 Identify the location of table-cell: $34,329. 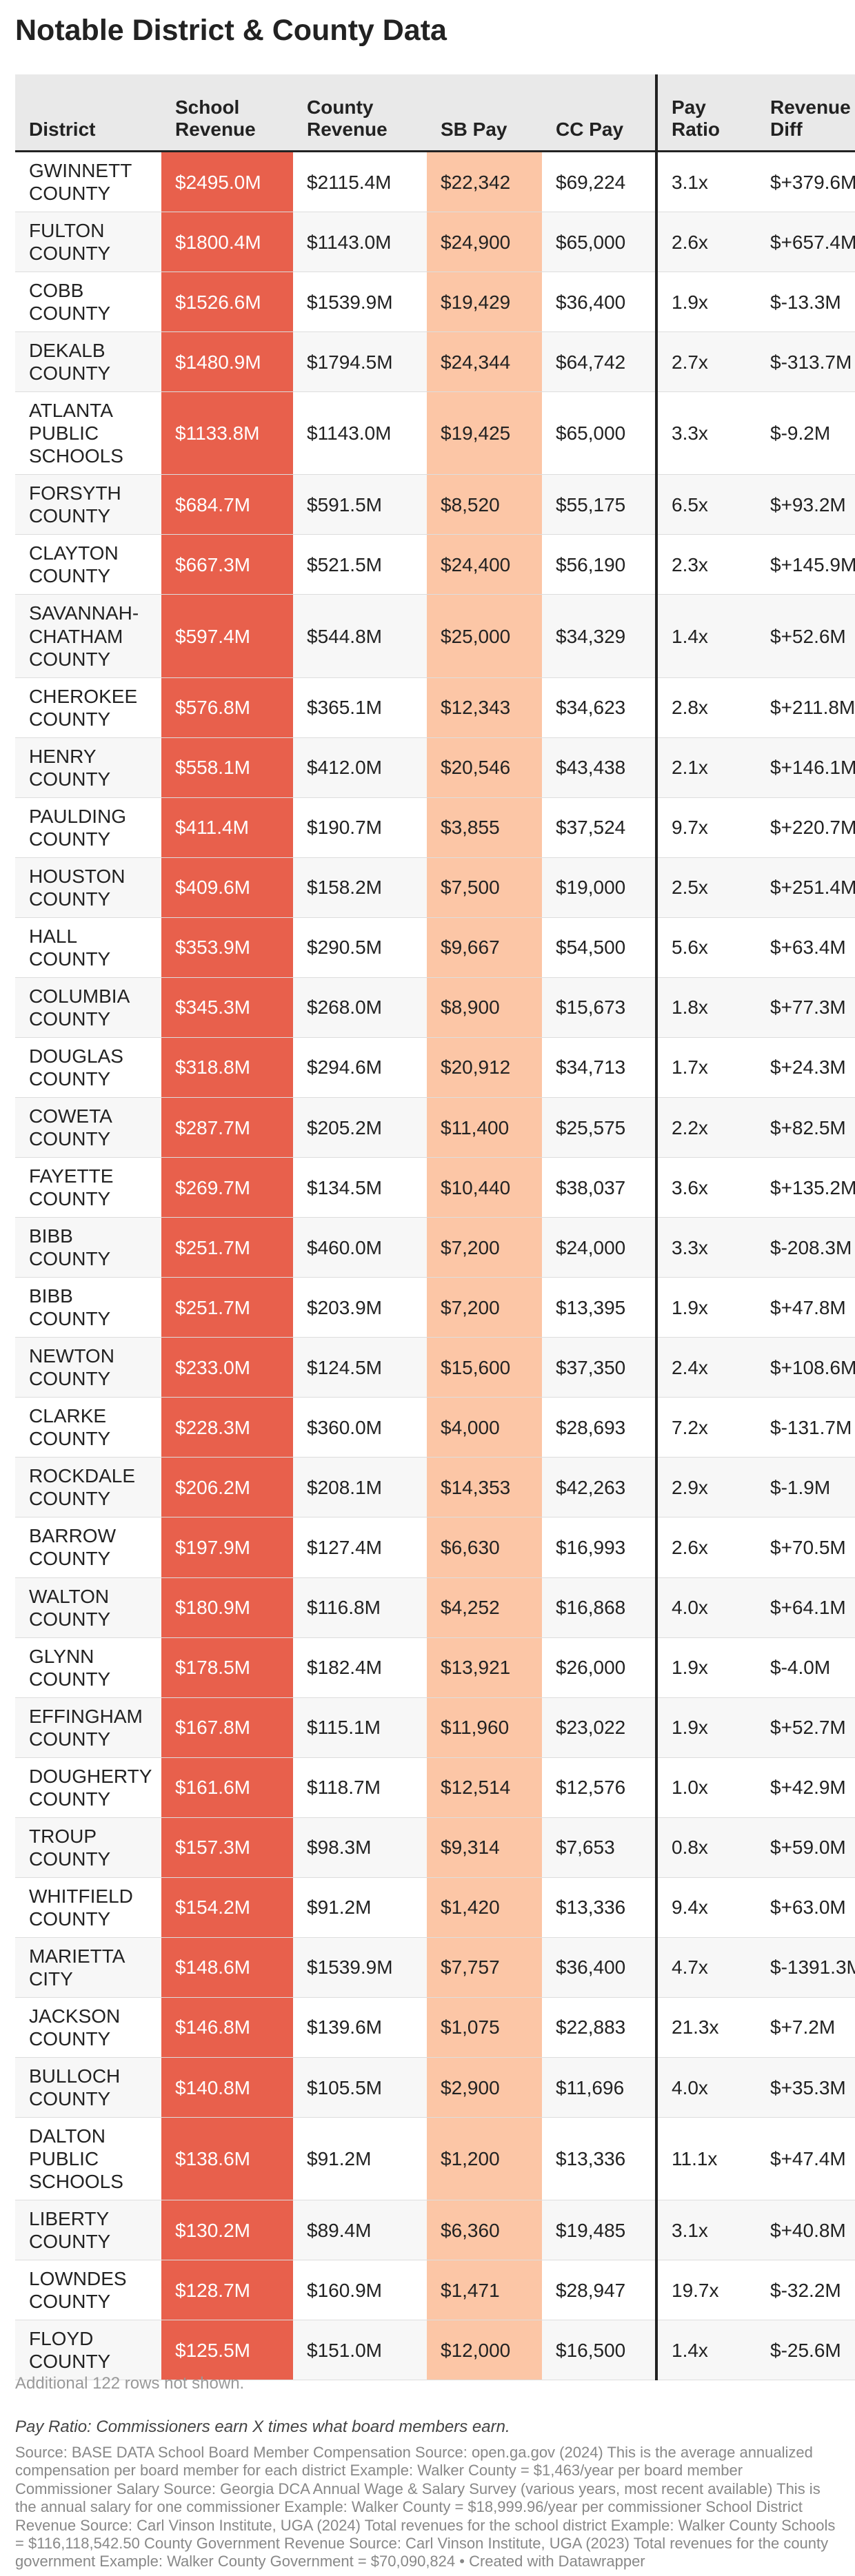
(599, 636).